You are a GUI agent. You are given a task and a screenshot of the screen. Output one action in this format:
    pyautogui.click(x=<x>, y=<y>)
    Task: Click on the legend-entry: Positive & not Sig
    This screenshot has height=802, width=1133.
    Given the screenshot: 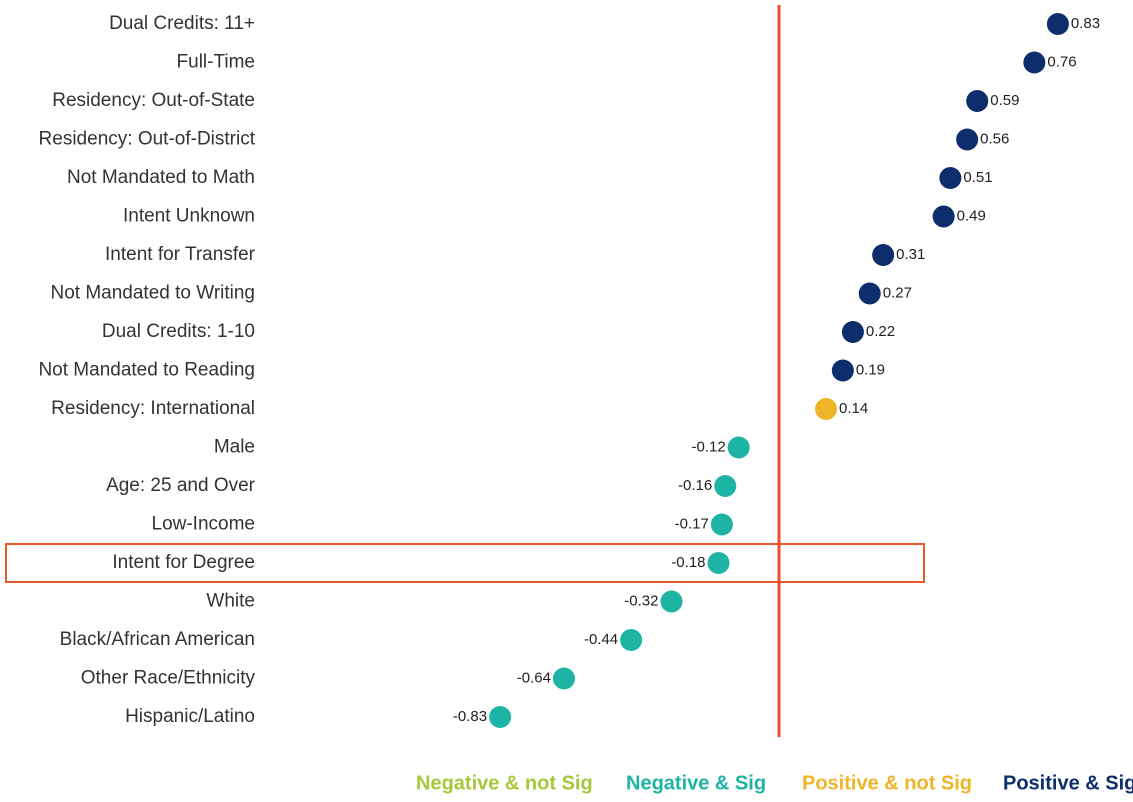 What is the action you would take?
    pyautogui.click(x=887, y=783)
    